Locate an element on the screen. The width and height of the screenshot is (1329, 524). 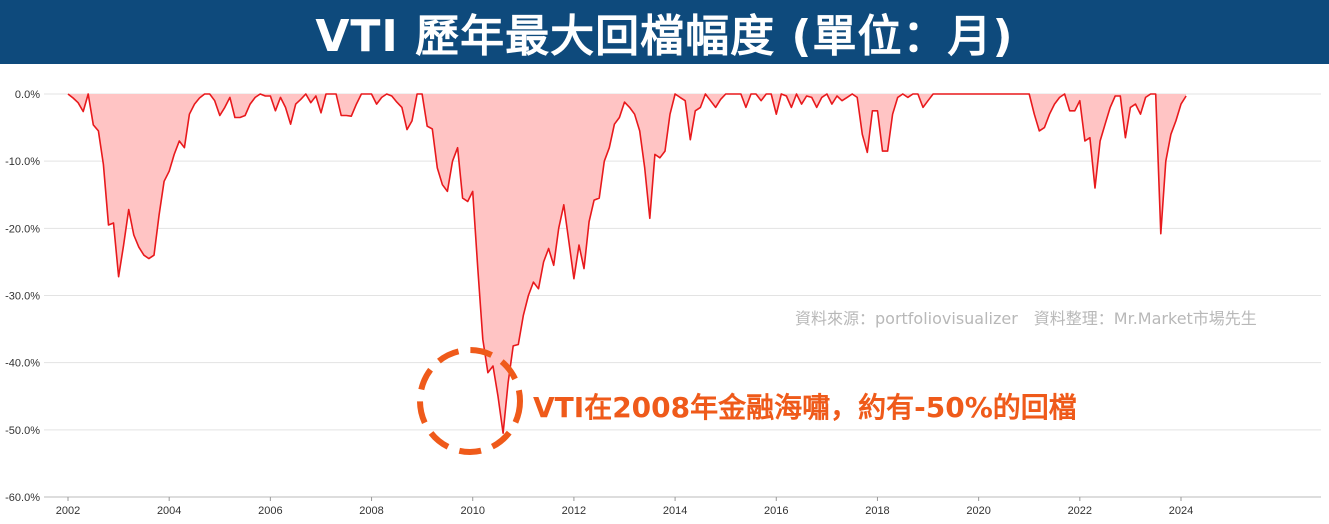
y-tick-label: -40.0% is located at coordinates (22, 364).